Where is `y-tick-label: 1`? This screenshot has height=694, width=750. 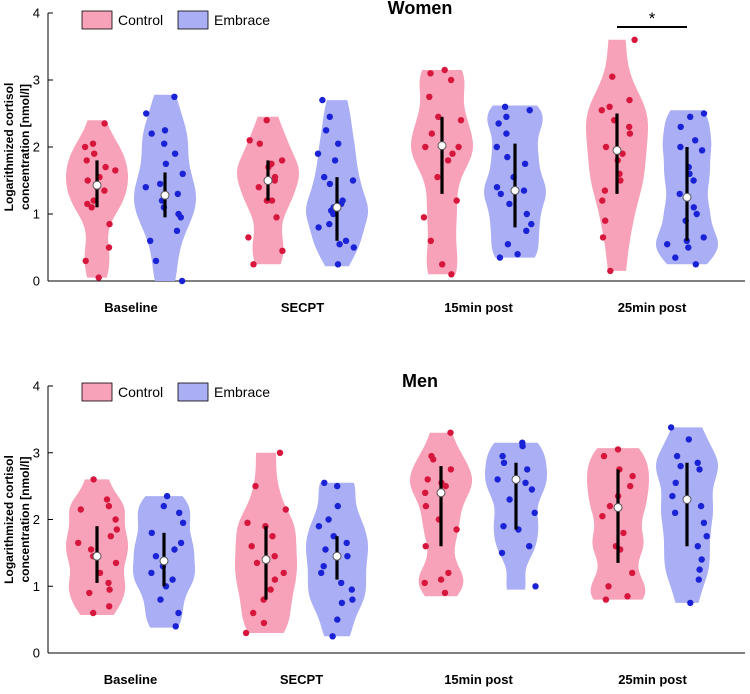
y-tick-label: 1 is located at coordinates (36, 586).